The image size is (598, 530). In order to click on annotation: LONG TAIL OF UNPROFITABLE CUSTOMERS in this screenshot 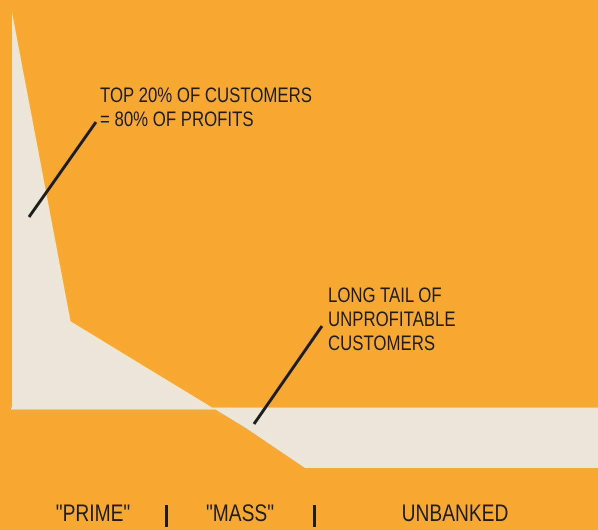, I will do `click(392, 320)`.